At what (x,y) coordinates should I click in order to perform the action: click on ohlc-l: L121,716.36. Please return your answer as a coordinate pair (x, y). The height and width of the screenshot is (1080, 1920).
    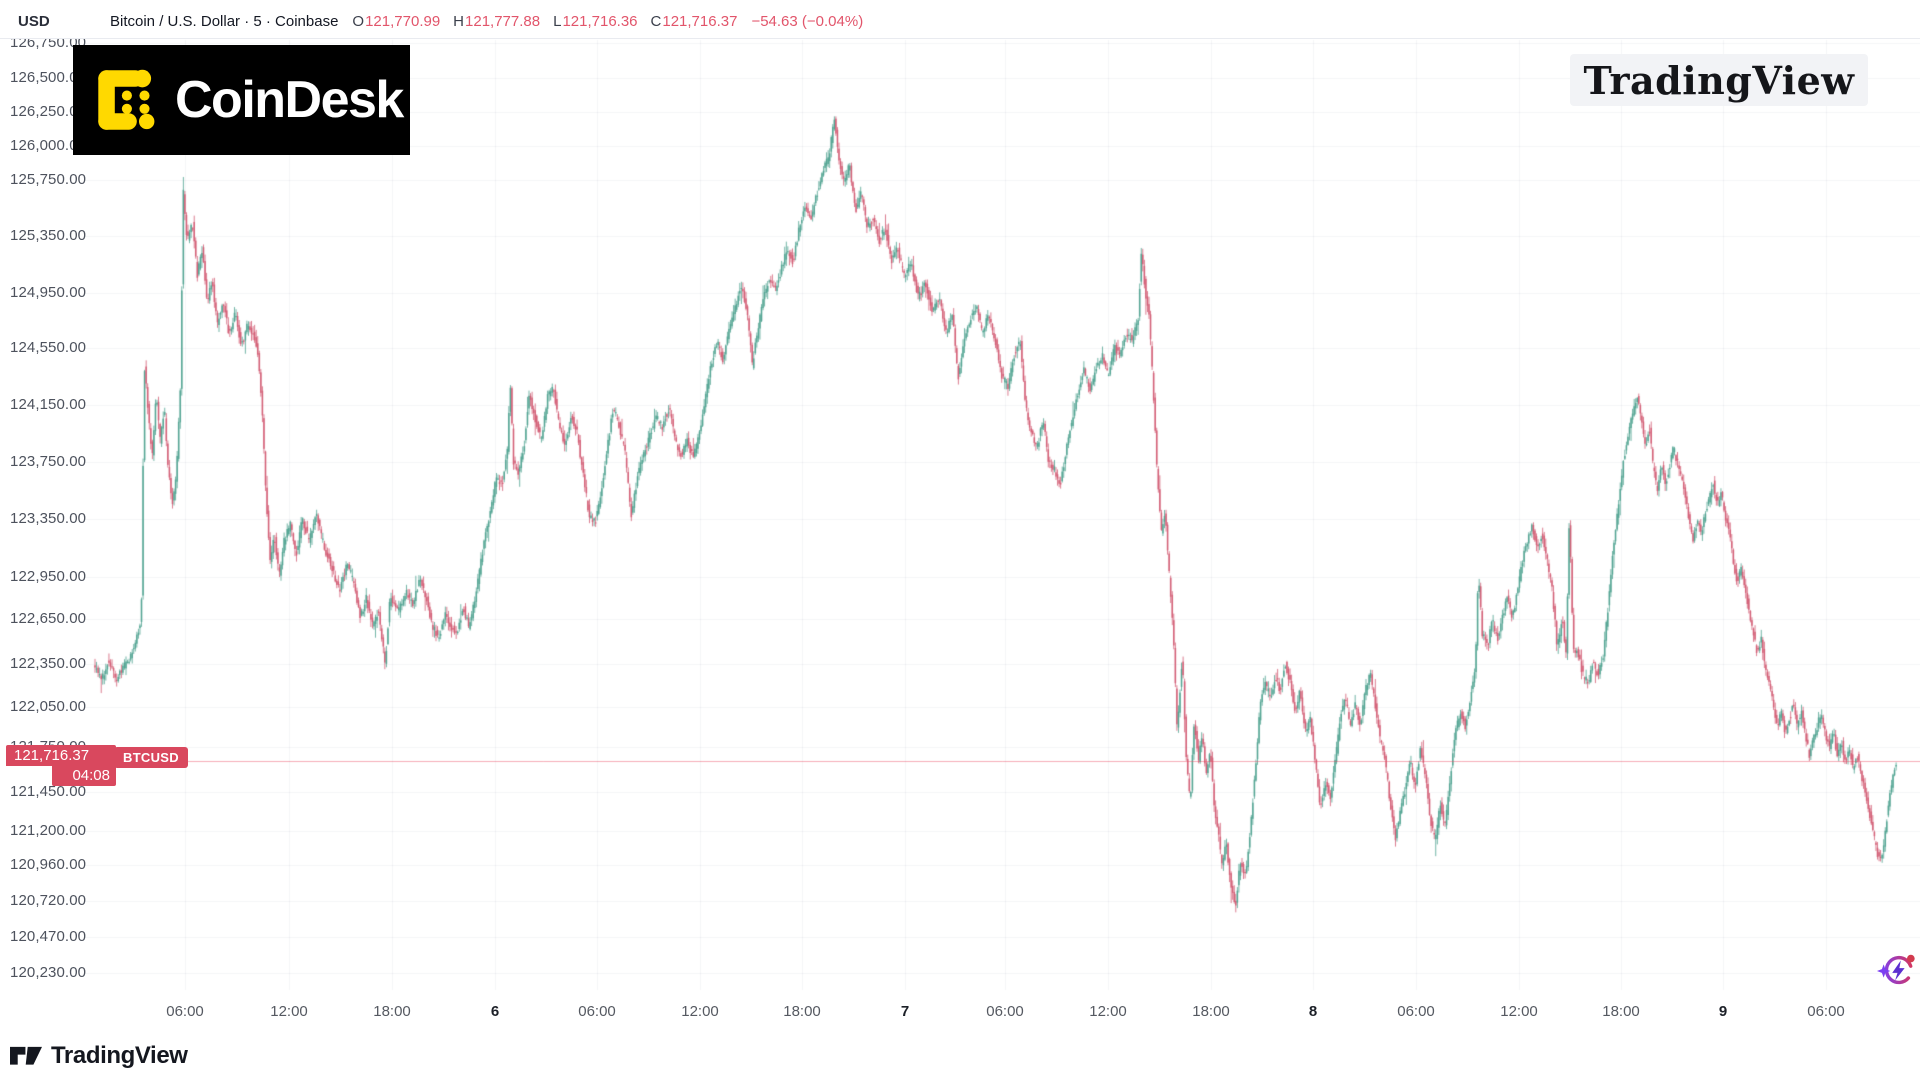
    Looking at the image, I should click on (595, 21).